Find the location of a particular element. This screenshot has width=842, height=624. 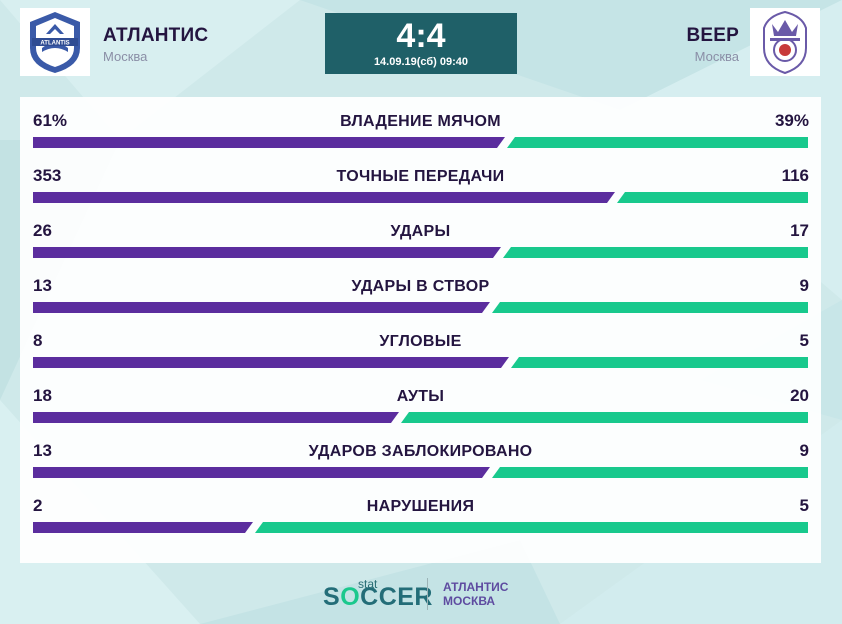

stat-row: 18 АУТЫ 20 is located at coordinates (420, 399).